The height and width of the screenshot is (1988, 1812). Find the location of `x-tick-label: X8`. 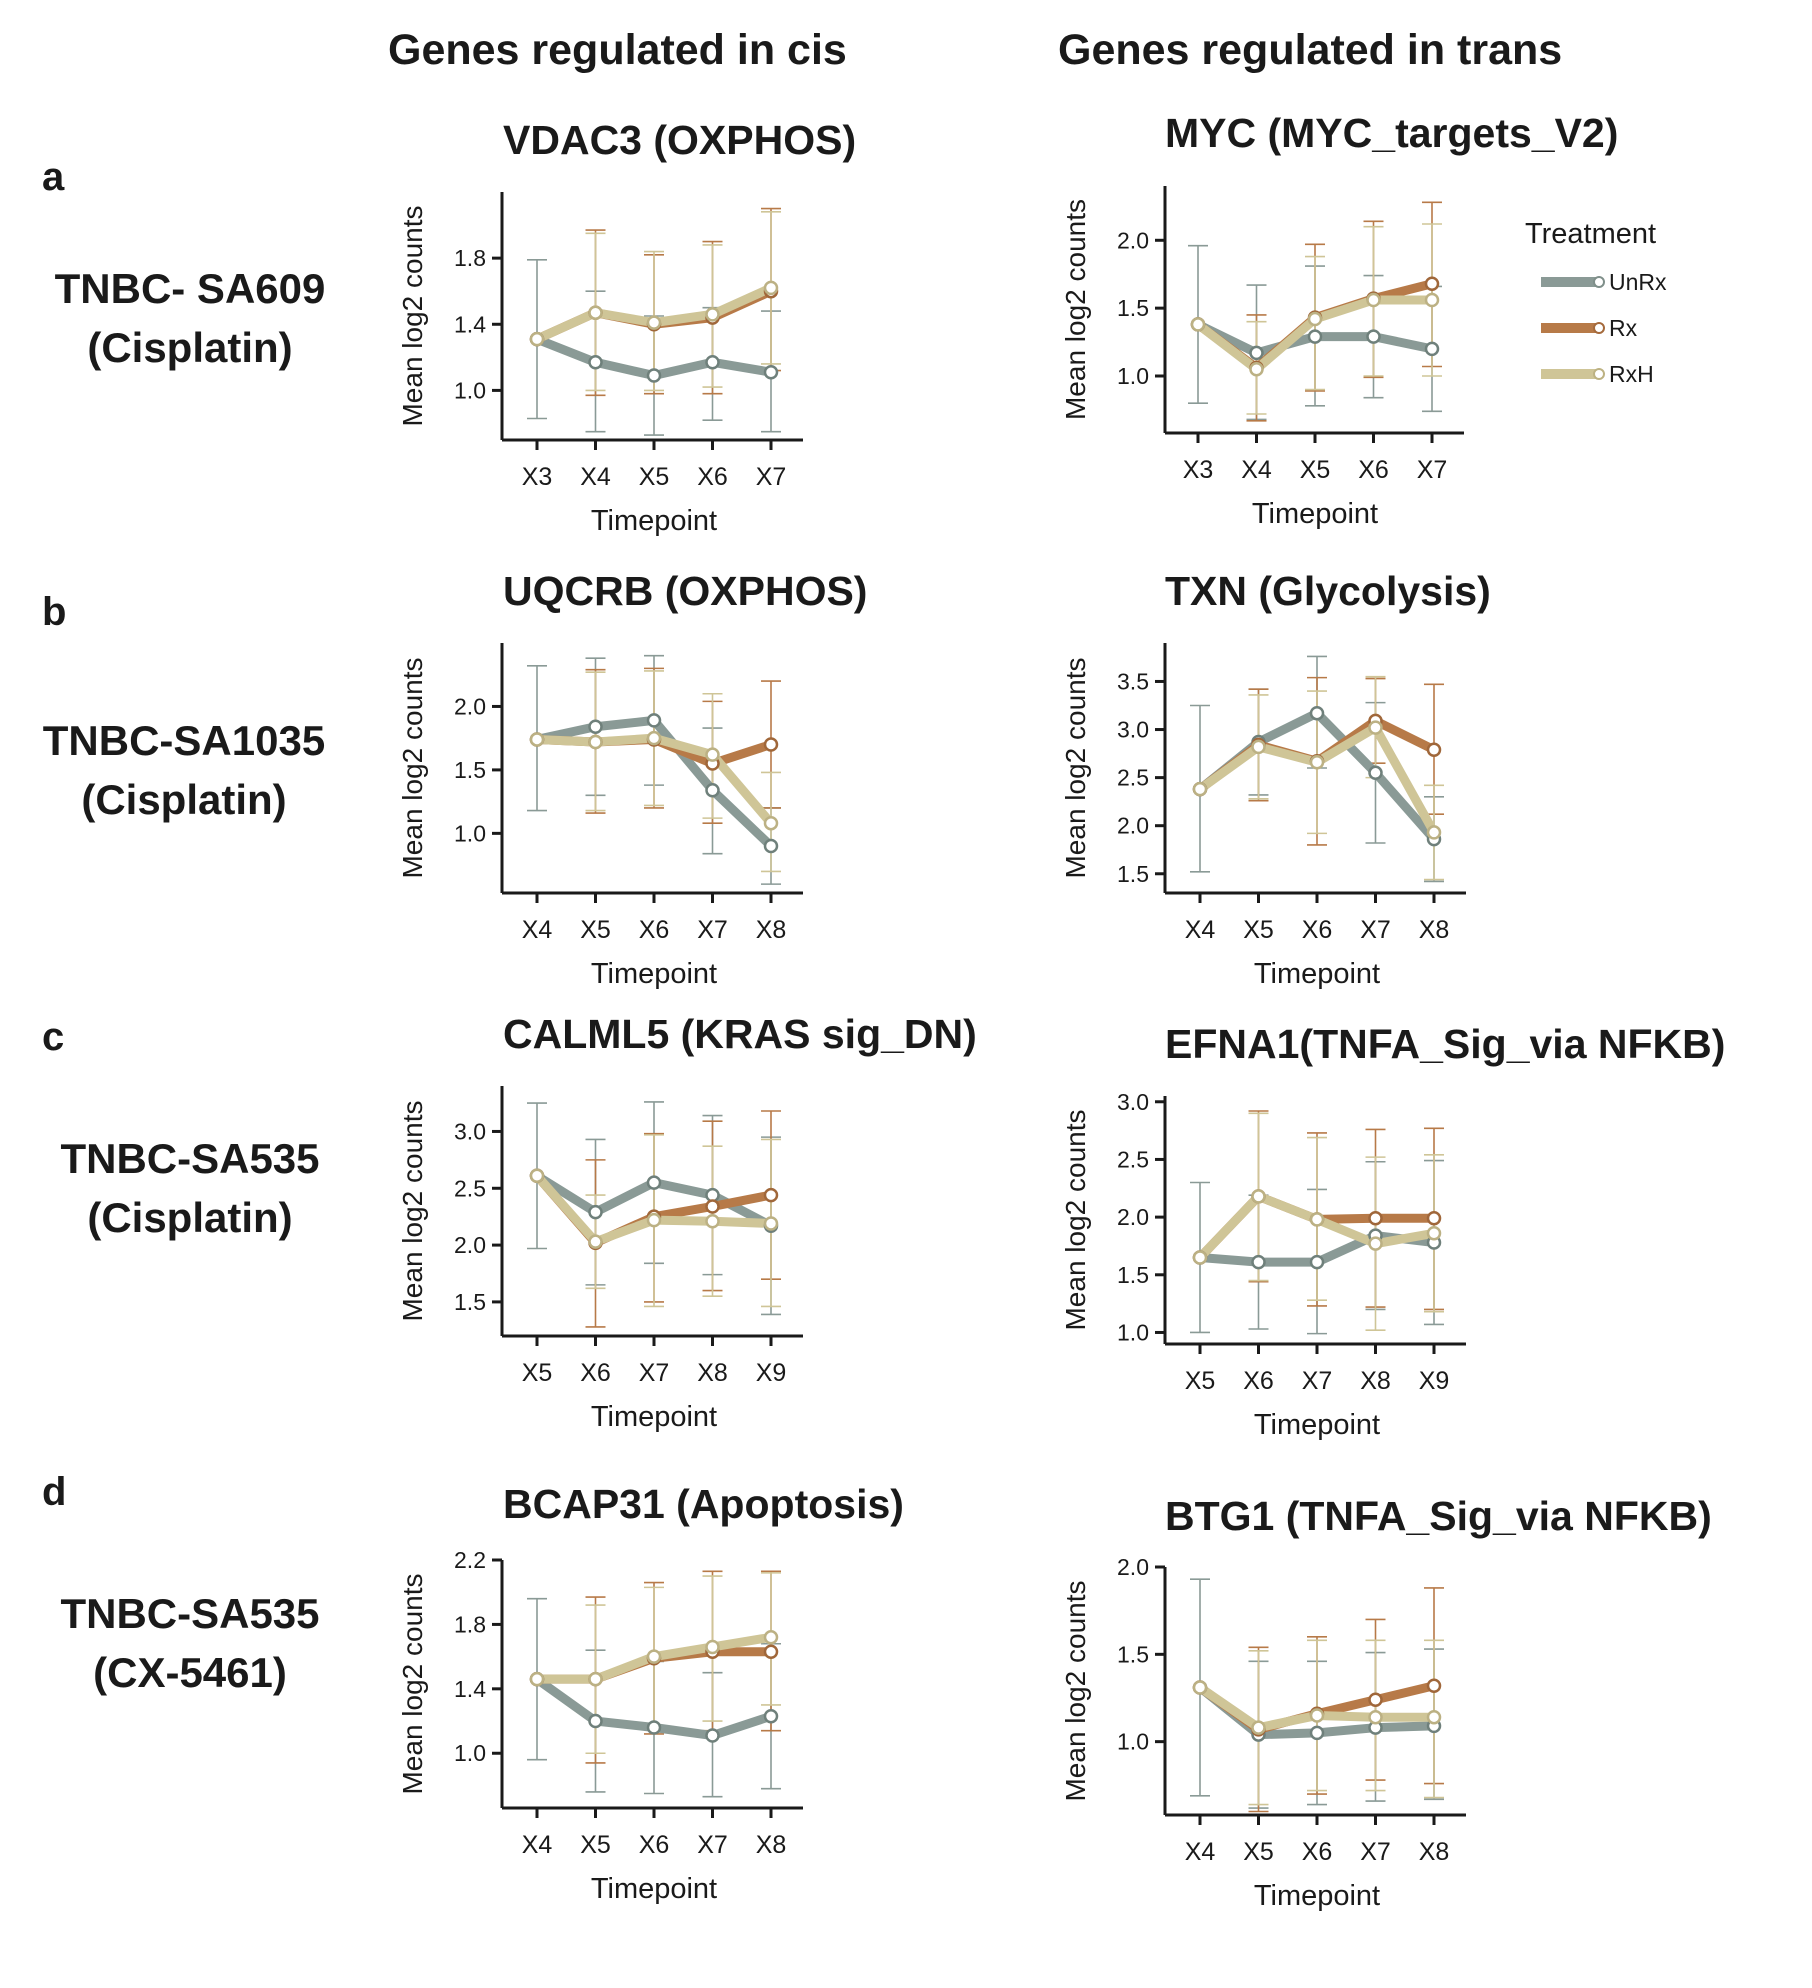

x-tick-label: X8 is located at coordinates (1375, 1381).